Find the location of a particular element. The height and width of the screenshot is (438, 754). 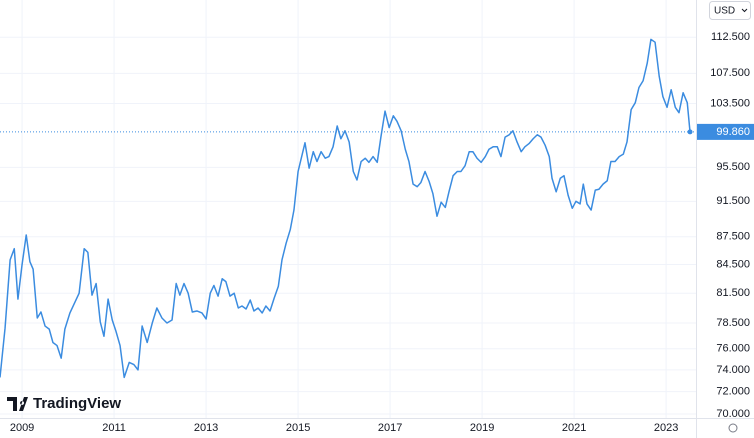

y-tick-label: 76.000 is located at coordinates (733, 349).